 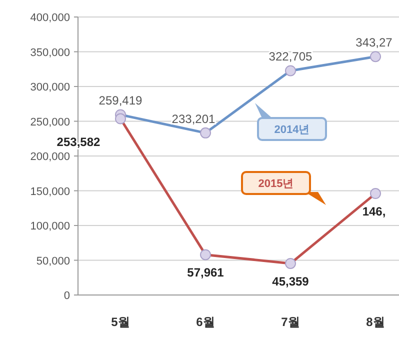 I want to click on x-tick-label: 7월, so click(x=290, y=322).